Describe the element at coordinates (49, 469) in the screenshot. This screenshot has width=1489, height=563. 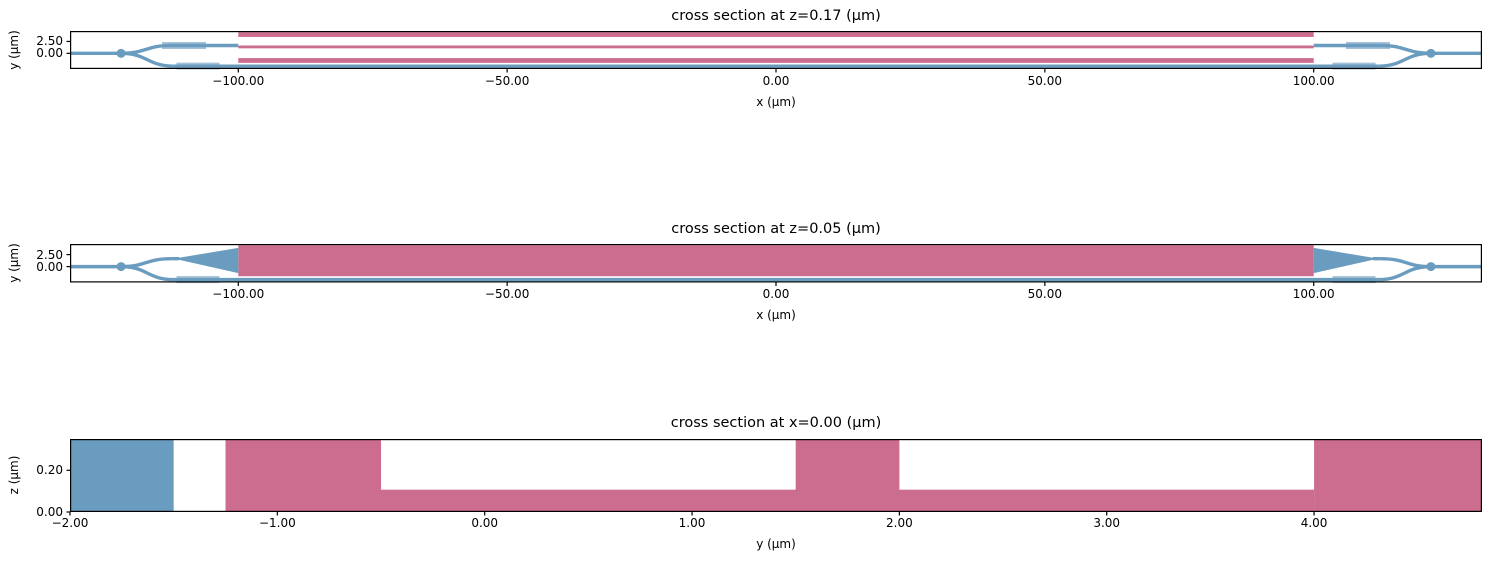
I see `y-tick-label: 0.20` at that location.